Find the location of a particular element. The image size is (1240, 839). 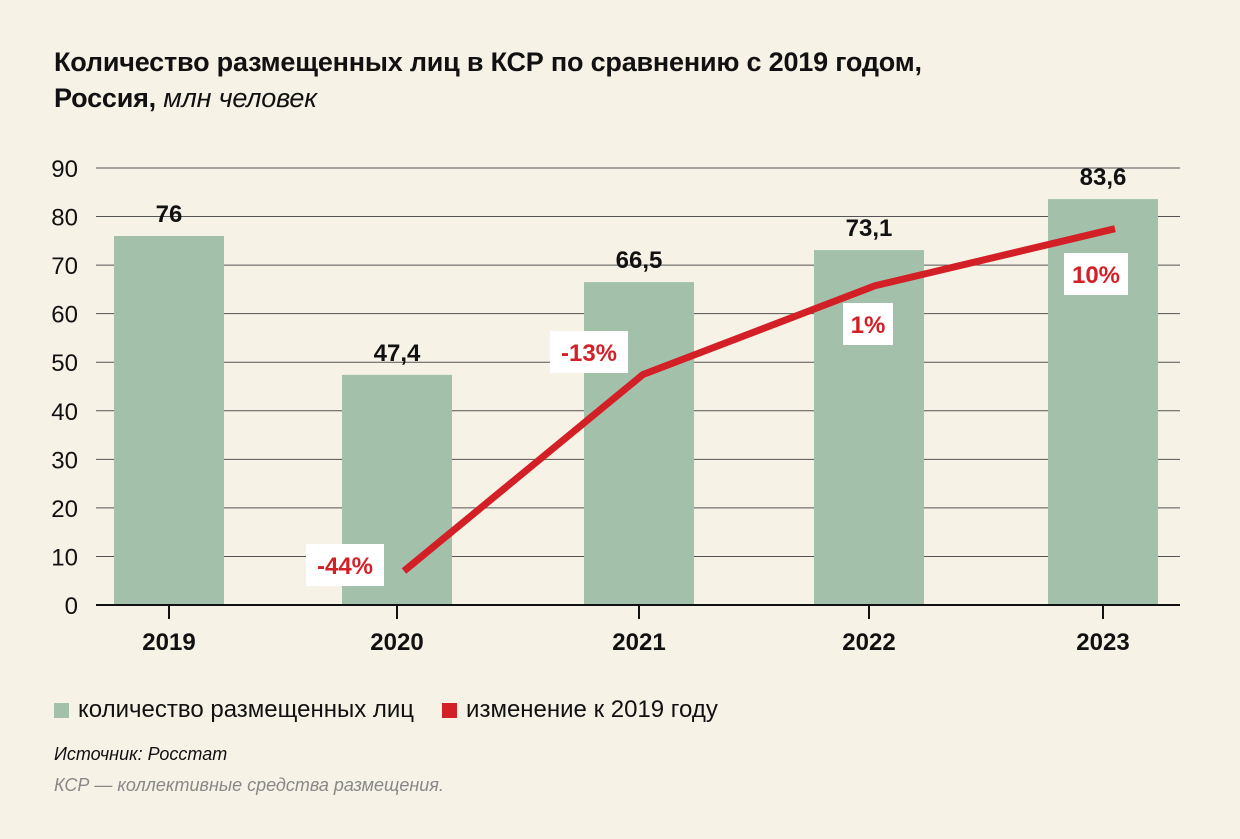

y-tick-label: 70 is located at coordinates (64, 266).